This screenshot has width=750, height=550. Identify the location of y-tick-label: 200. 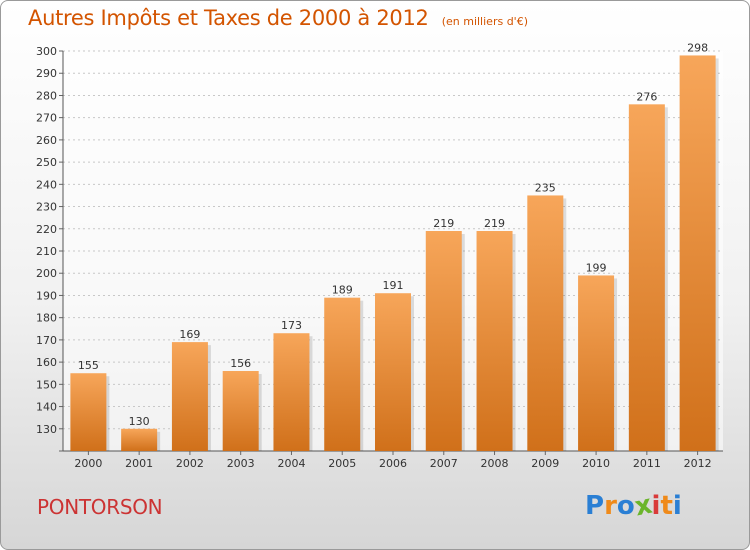
(46, 273).